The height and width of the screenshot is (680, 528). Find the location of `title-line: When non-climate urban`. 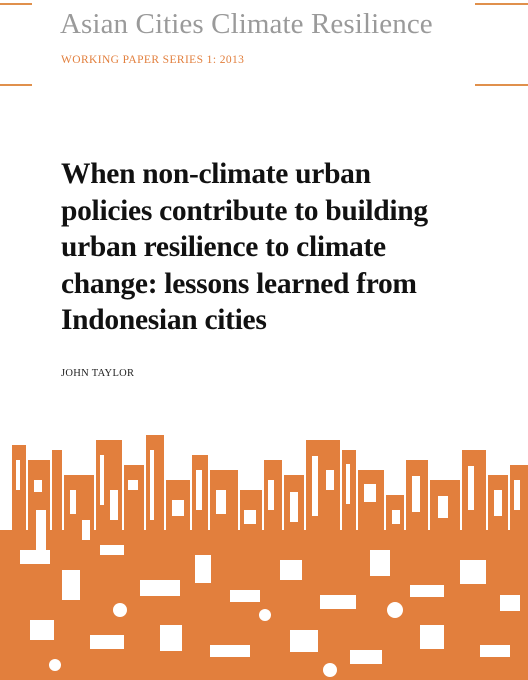

title-line: When non-climate urban is located at coordinates (216, 174).